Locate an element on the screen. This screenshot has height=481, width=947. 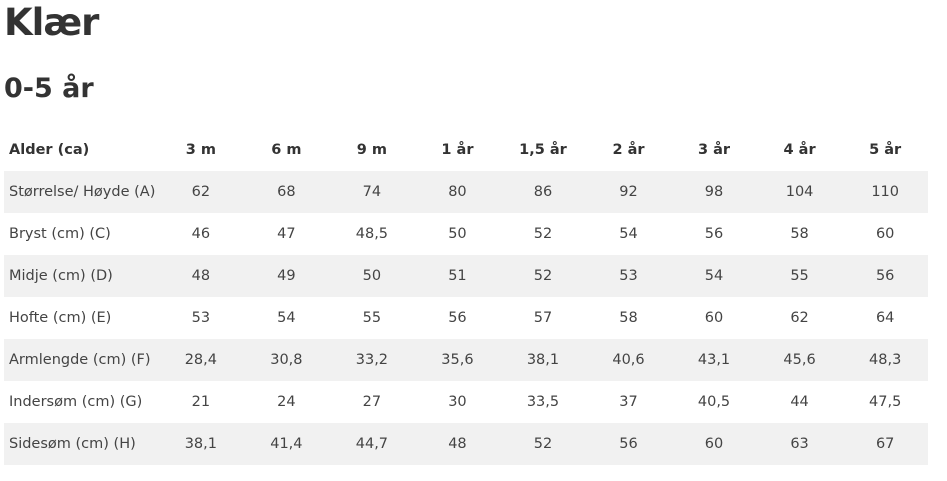
value-cell: 46 is located at coordinates (201, 234).